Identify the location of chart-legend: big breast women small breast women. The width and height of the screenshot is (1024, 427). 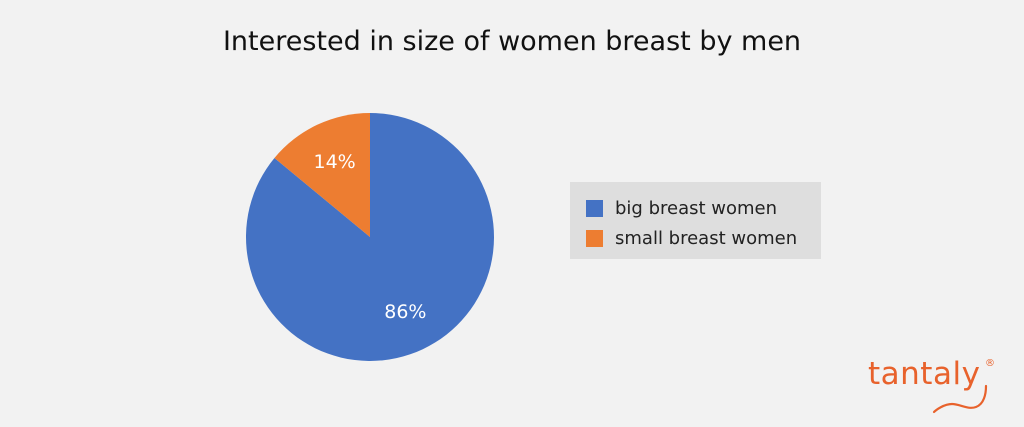
(695, 220).